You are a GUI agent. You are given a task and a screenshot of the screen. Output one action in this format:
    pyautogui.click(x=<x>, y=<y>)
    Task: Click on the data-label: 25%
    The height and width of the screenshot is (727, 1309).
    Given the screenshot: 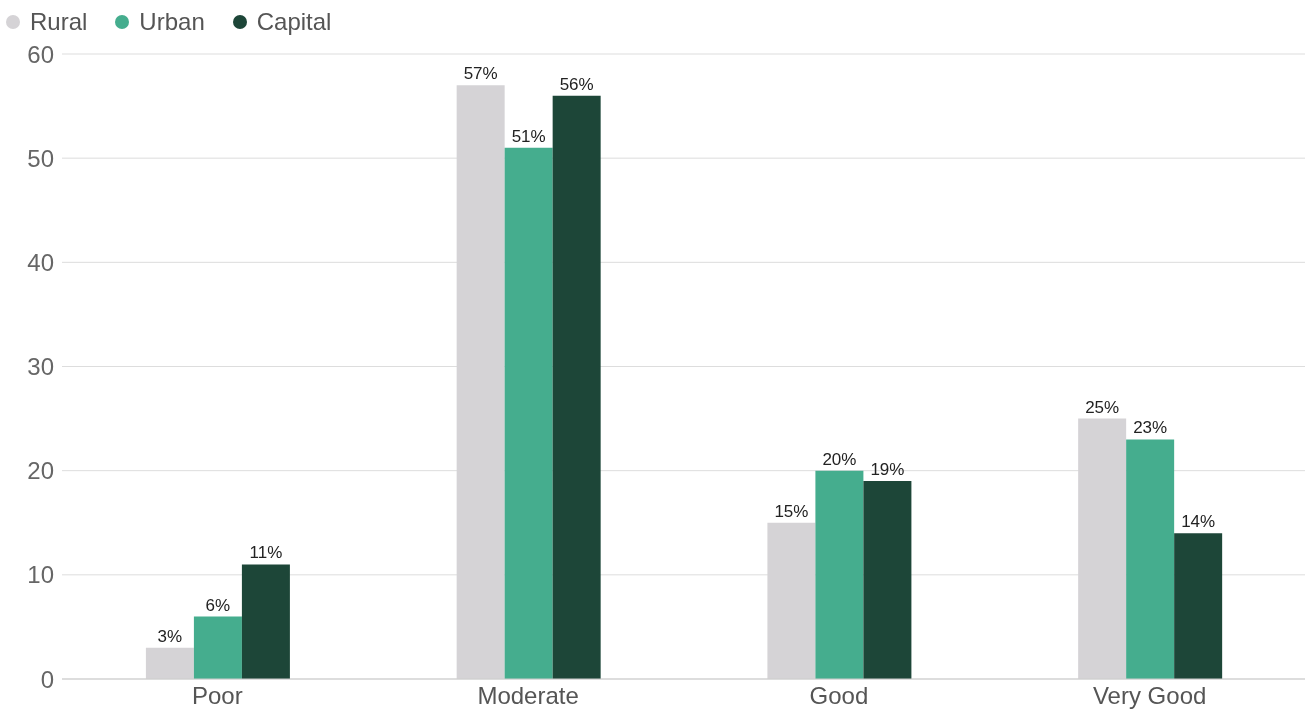 What is the action you would take?
    pyautogui.click(x=1102, y=407)
    